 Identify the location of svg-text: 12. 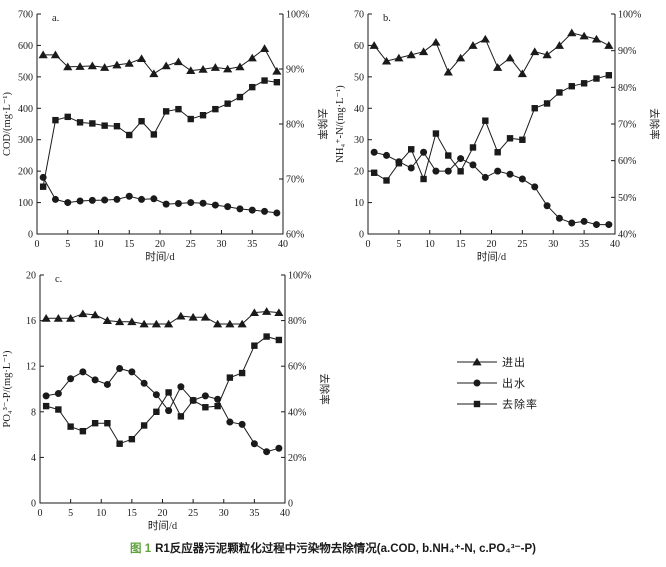
(31, 367).